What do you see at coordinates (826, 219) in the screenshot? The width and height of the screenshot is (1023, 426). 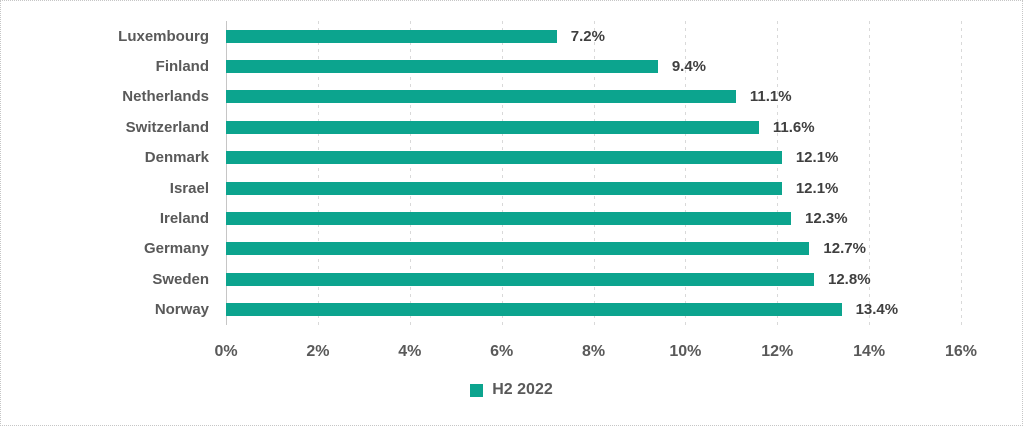 I see `value-label: 12.3%` at bounding box center [826, 219].